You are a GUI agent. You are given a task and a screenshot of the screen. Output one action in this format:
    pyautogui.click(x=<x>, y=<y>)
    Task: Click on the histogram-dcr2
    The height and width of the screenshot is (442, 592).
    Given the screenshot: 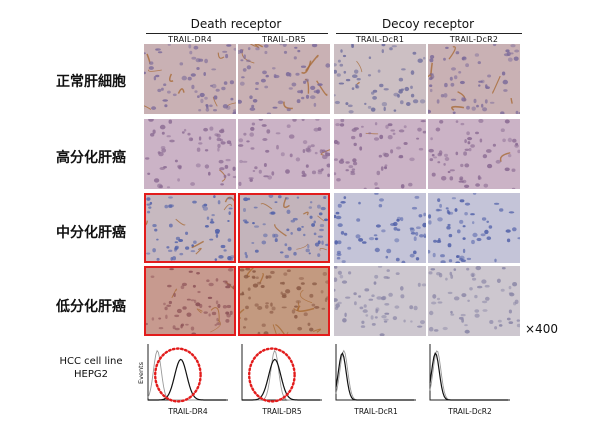 What is the action you would take?
    pyautogui.click(x=470, y=372)
    